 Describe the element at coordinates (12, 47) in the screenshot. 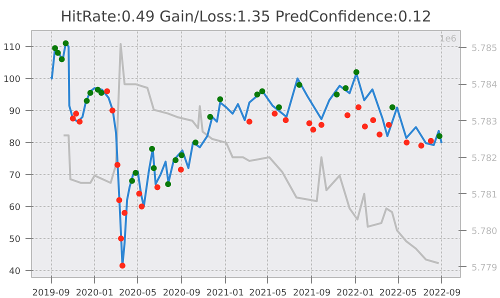

I see `y-tick-label: 110` at that location.